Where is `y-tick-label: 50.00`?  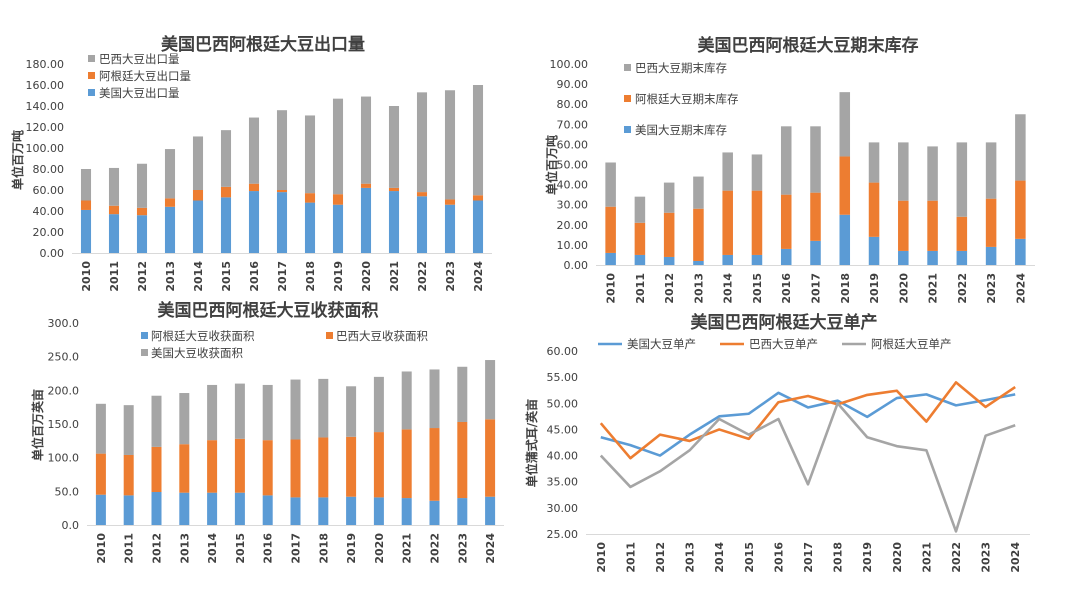
y-tick-label: 50.00 is located at coordinates (563, 403).